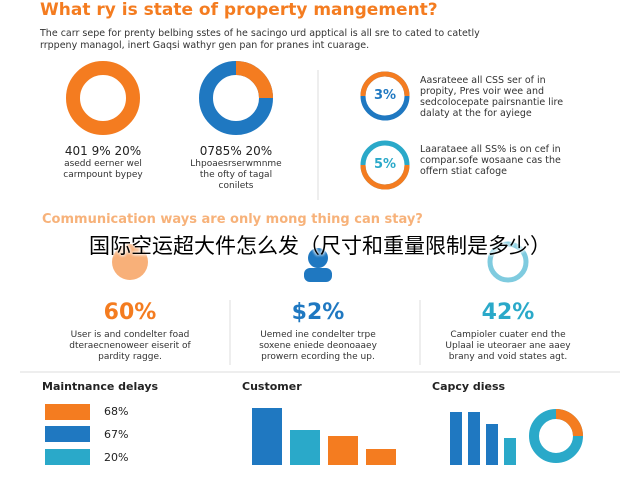  What do you see at coordinates (103, 175) in the screenshot?
I see `donut-text: carmpount bypey` at bounding box center [103, 175].